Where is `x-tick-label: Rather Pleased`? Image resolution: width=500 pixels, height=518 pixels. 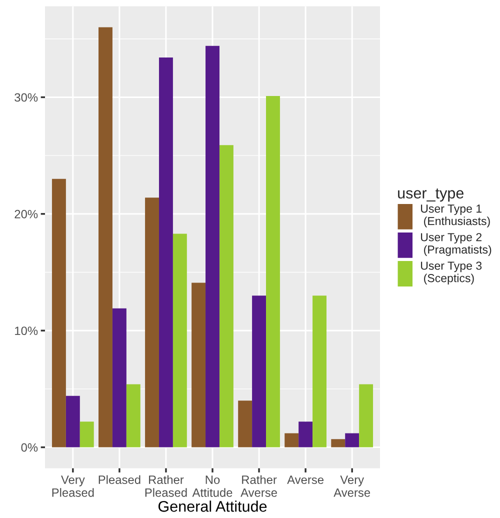
x-tick-label: Rather Pleased is located at coordinates (166, 486).